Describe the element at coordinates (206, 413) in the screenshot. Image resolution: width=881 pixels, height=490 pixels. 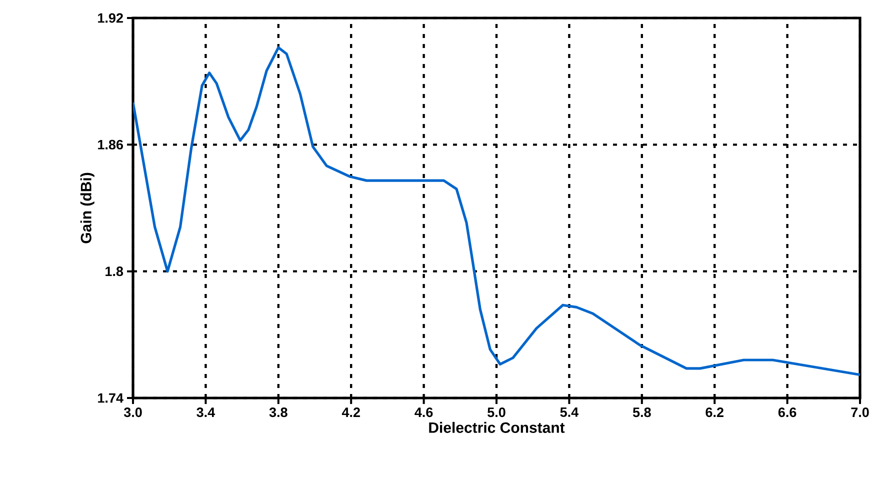
I see `x-tick-label: 3.4` at that location.